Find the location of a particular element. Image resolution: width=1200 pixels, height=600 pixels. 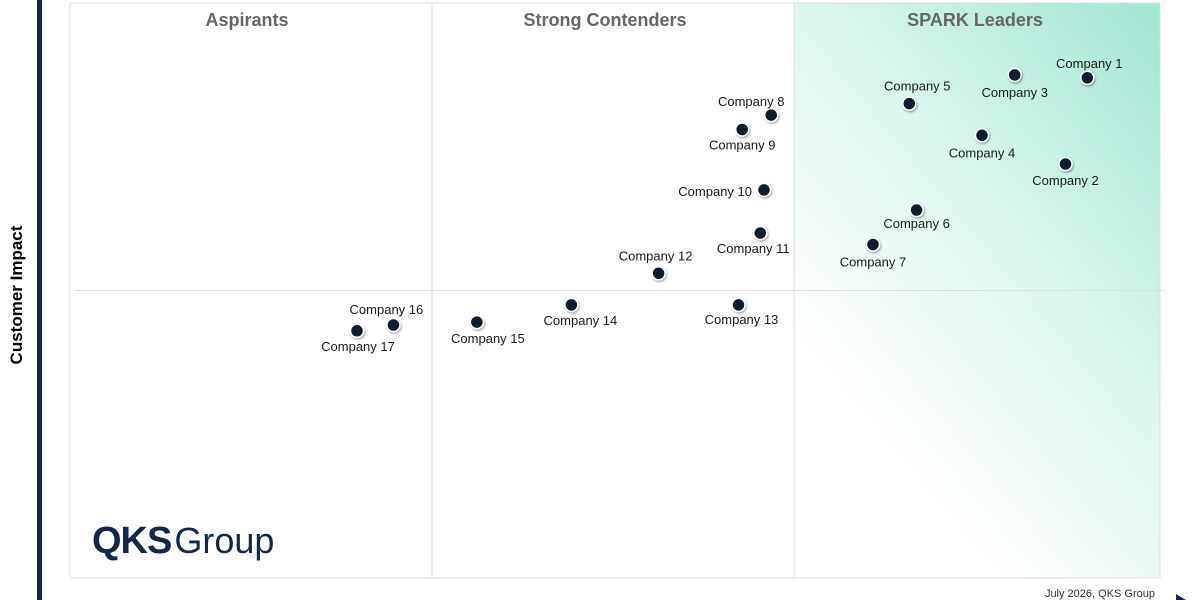

quadrant-title-spark-leaders: SPARK Leaders is located at coordinates (975, 20).